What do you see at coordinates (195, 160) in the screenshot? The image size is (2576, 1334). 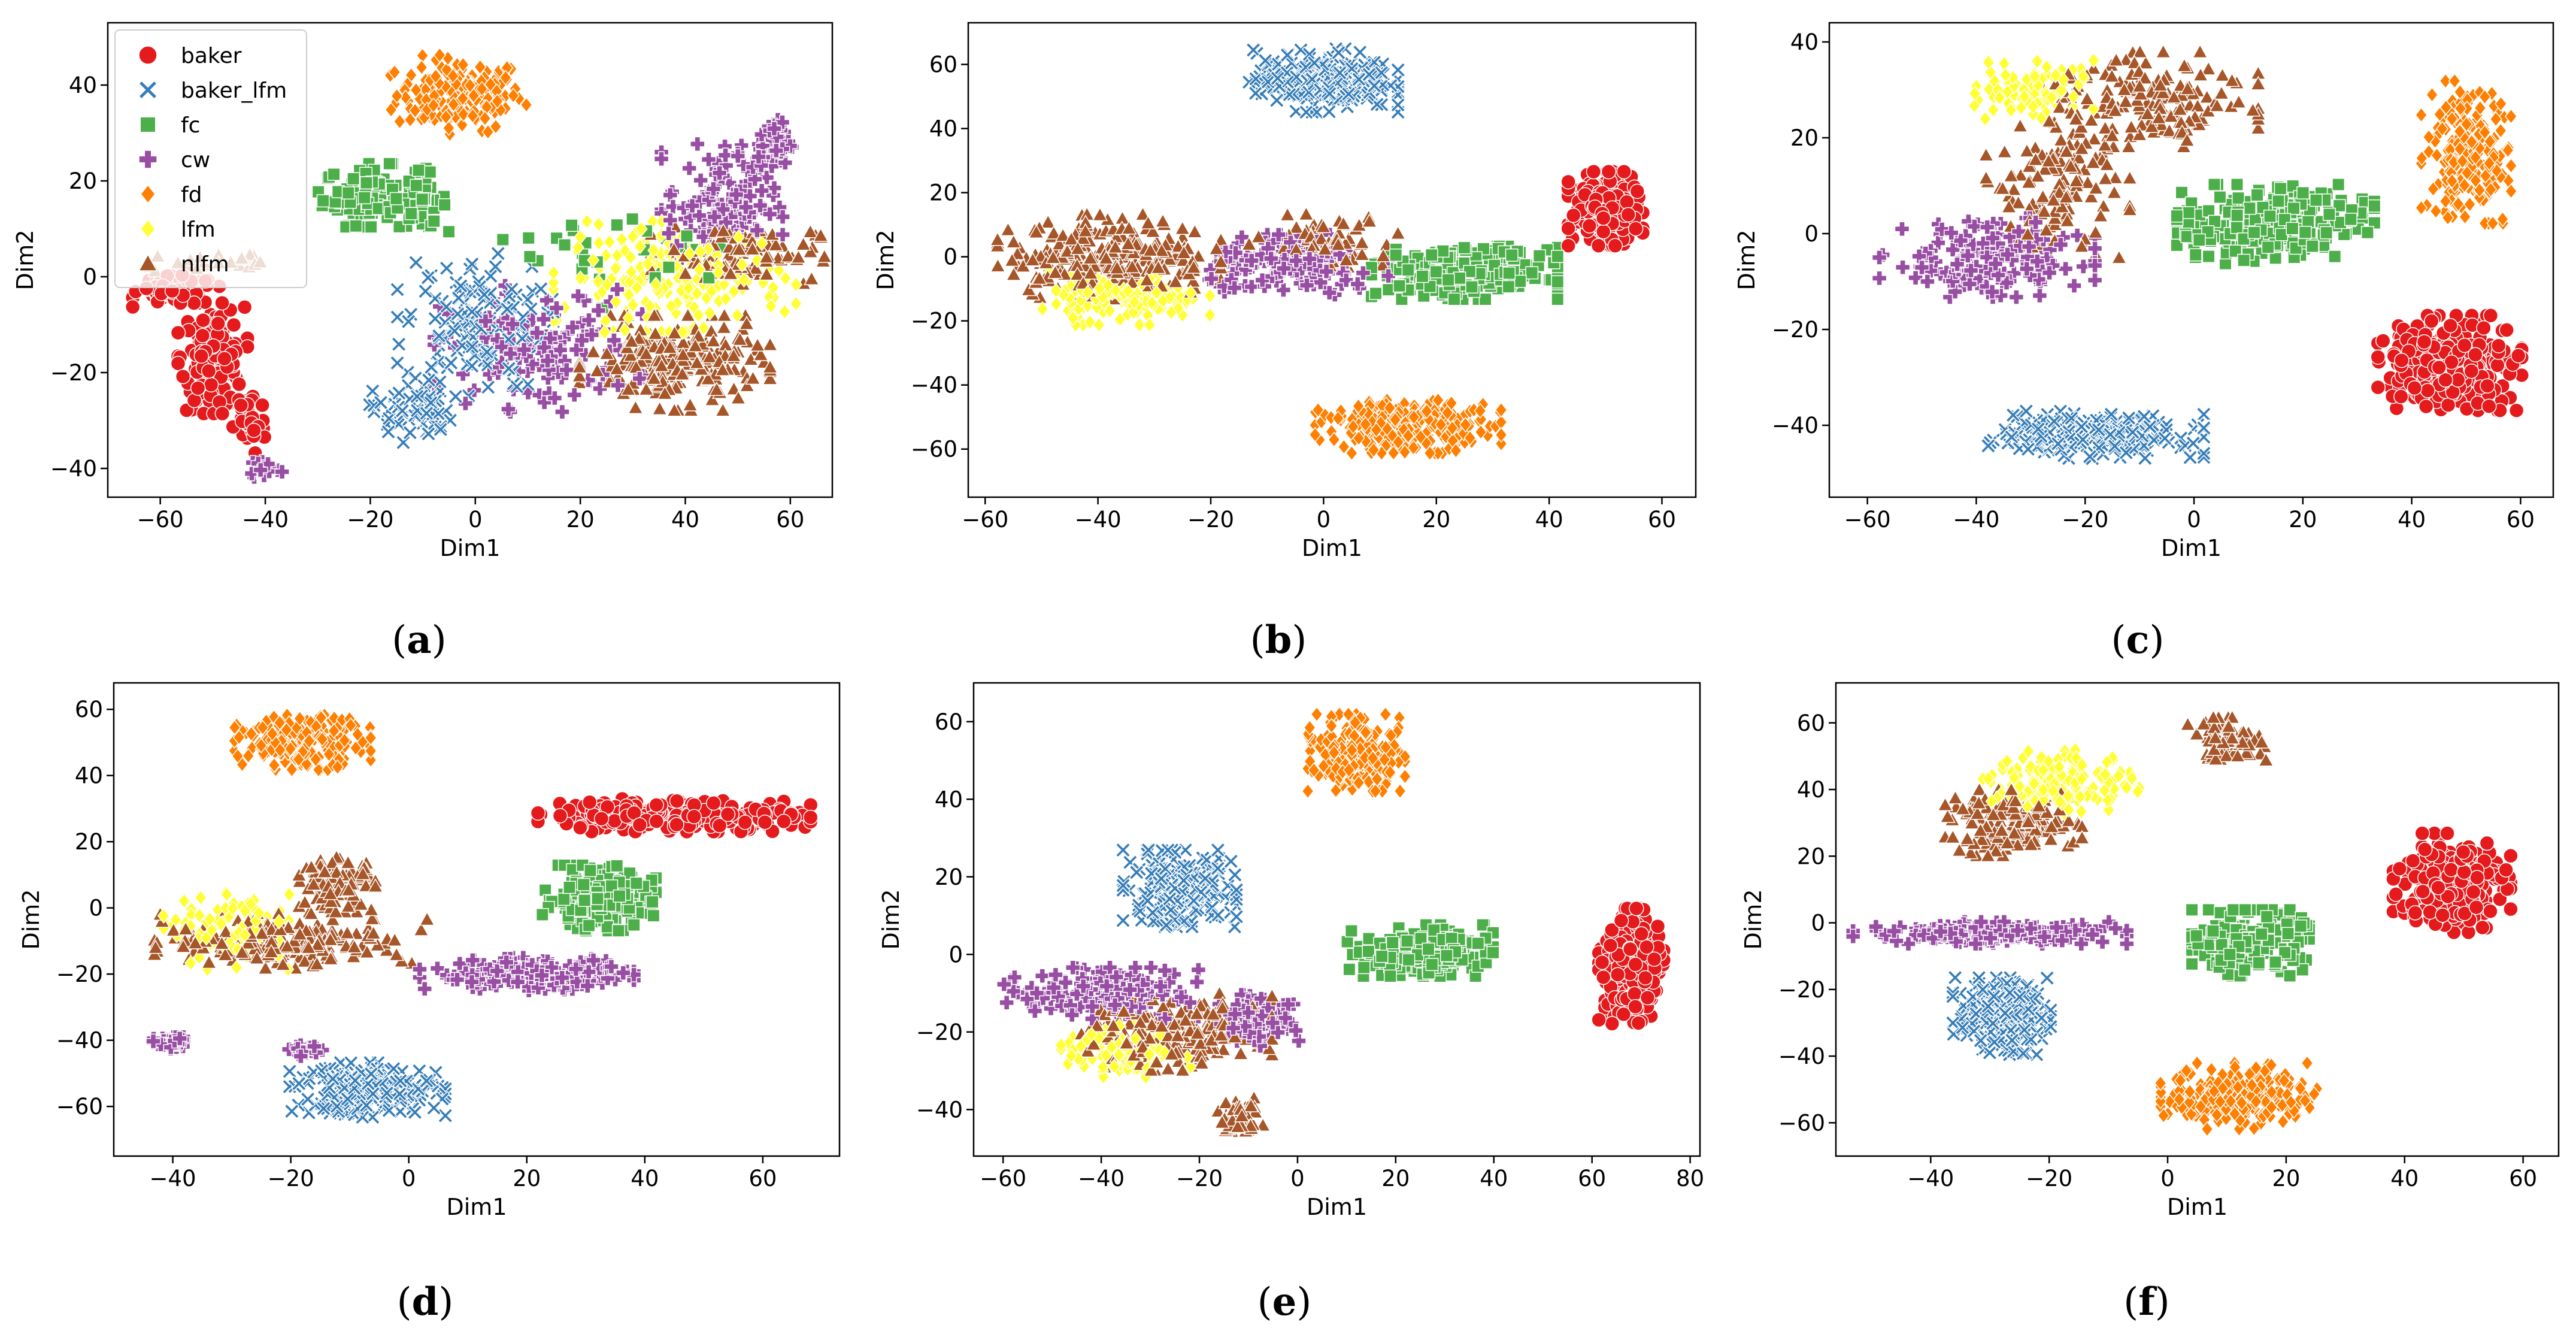 I see `legend-label-cw: cw` at bounding box center [195, 160].